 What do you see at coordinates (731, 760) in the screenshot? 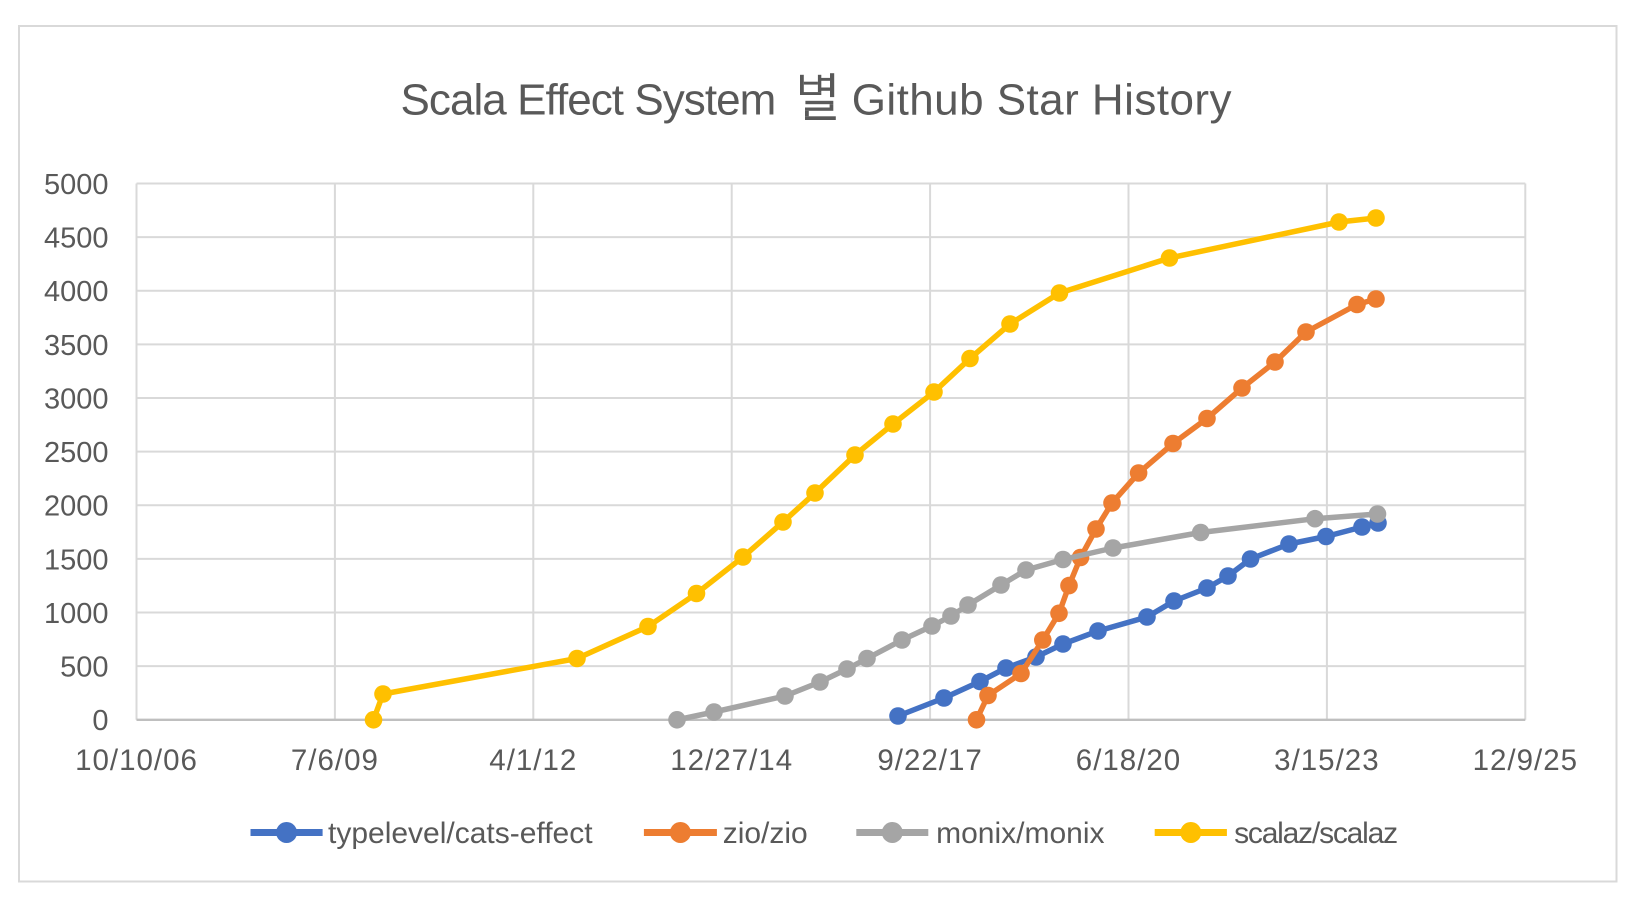
I see `svg-text: 12/27/14` at bounding box center [731, 760].